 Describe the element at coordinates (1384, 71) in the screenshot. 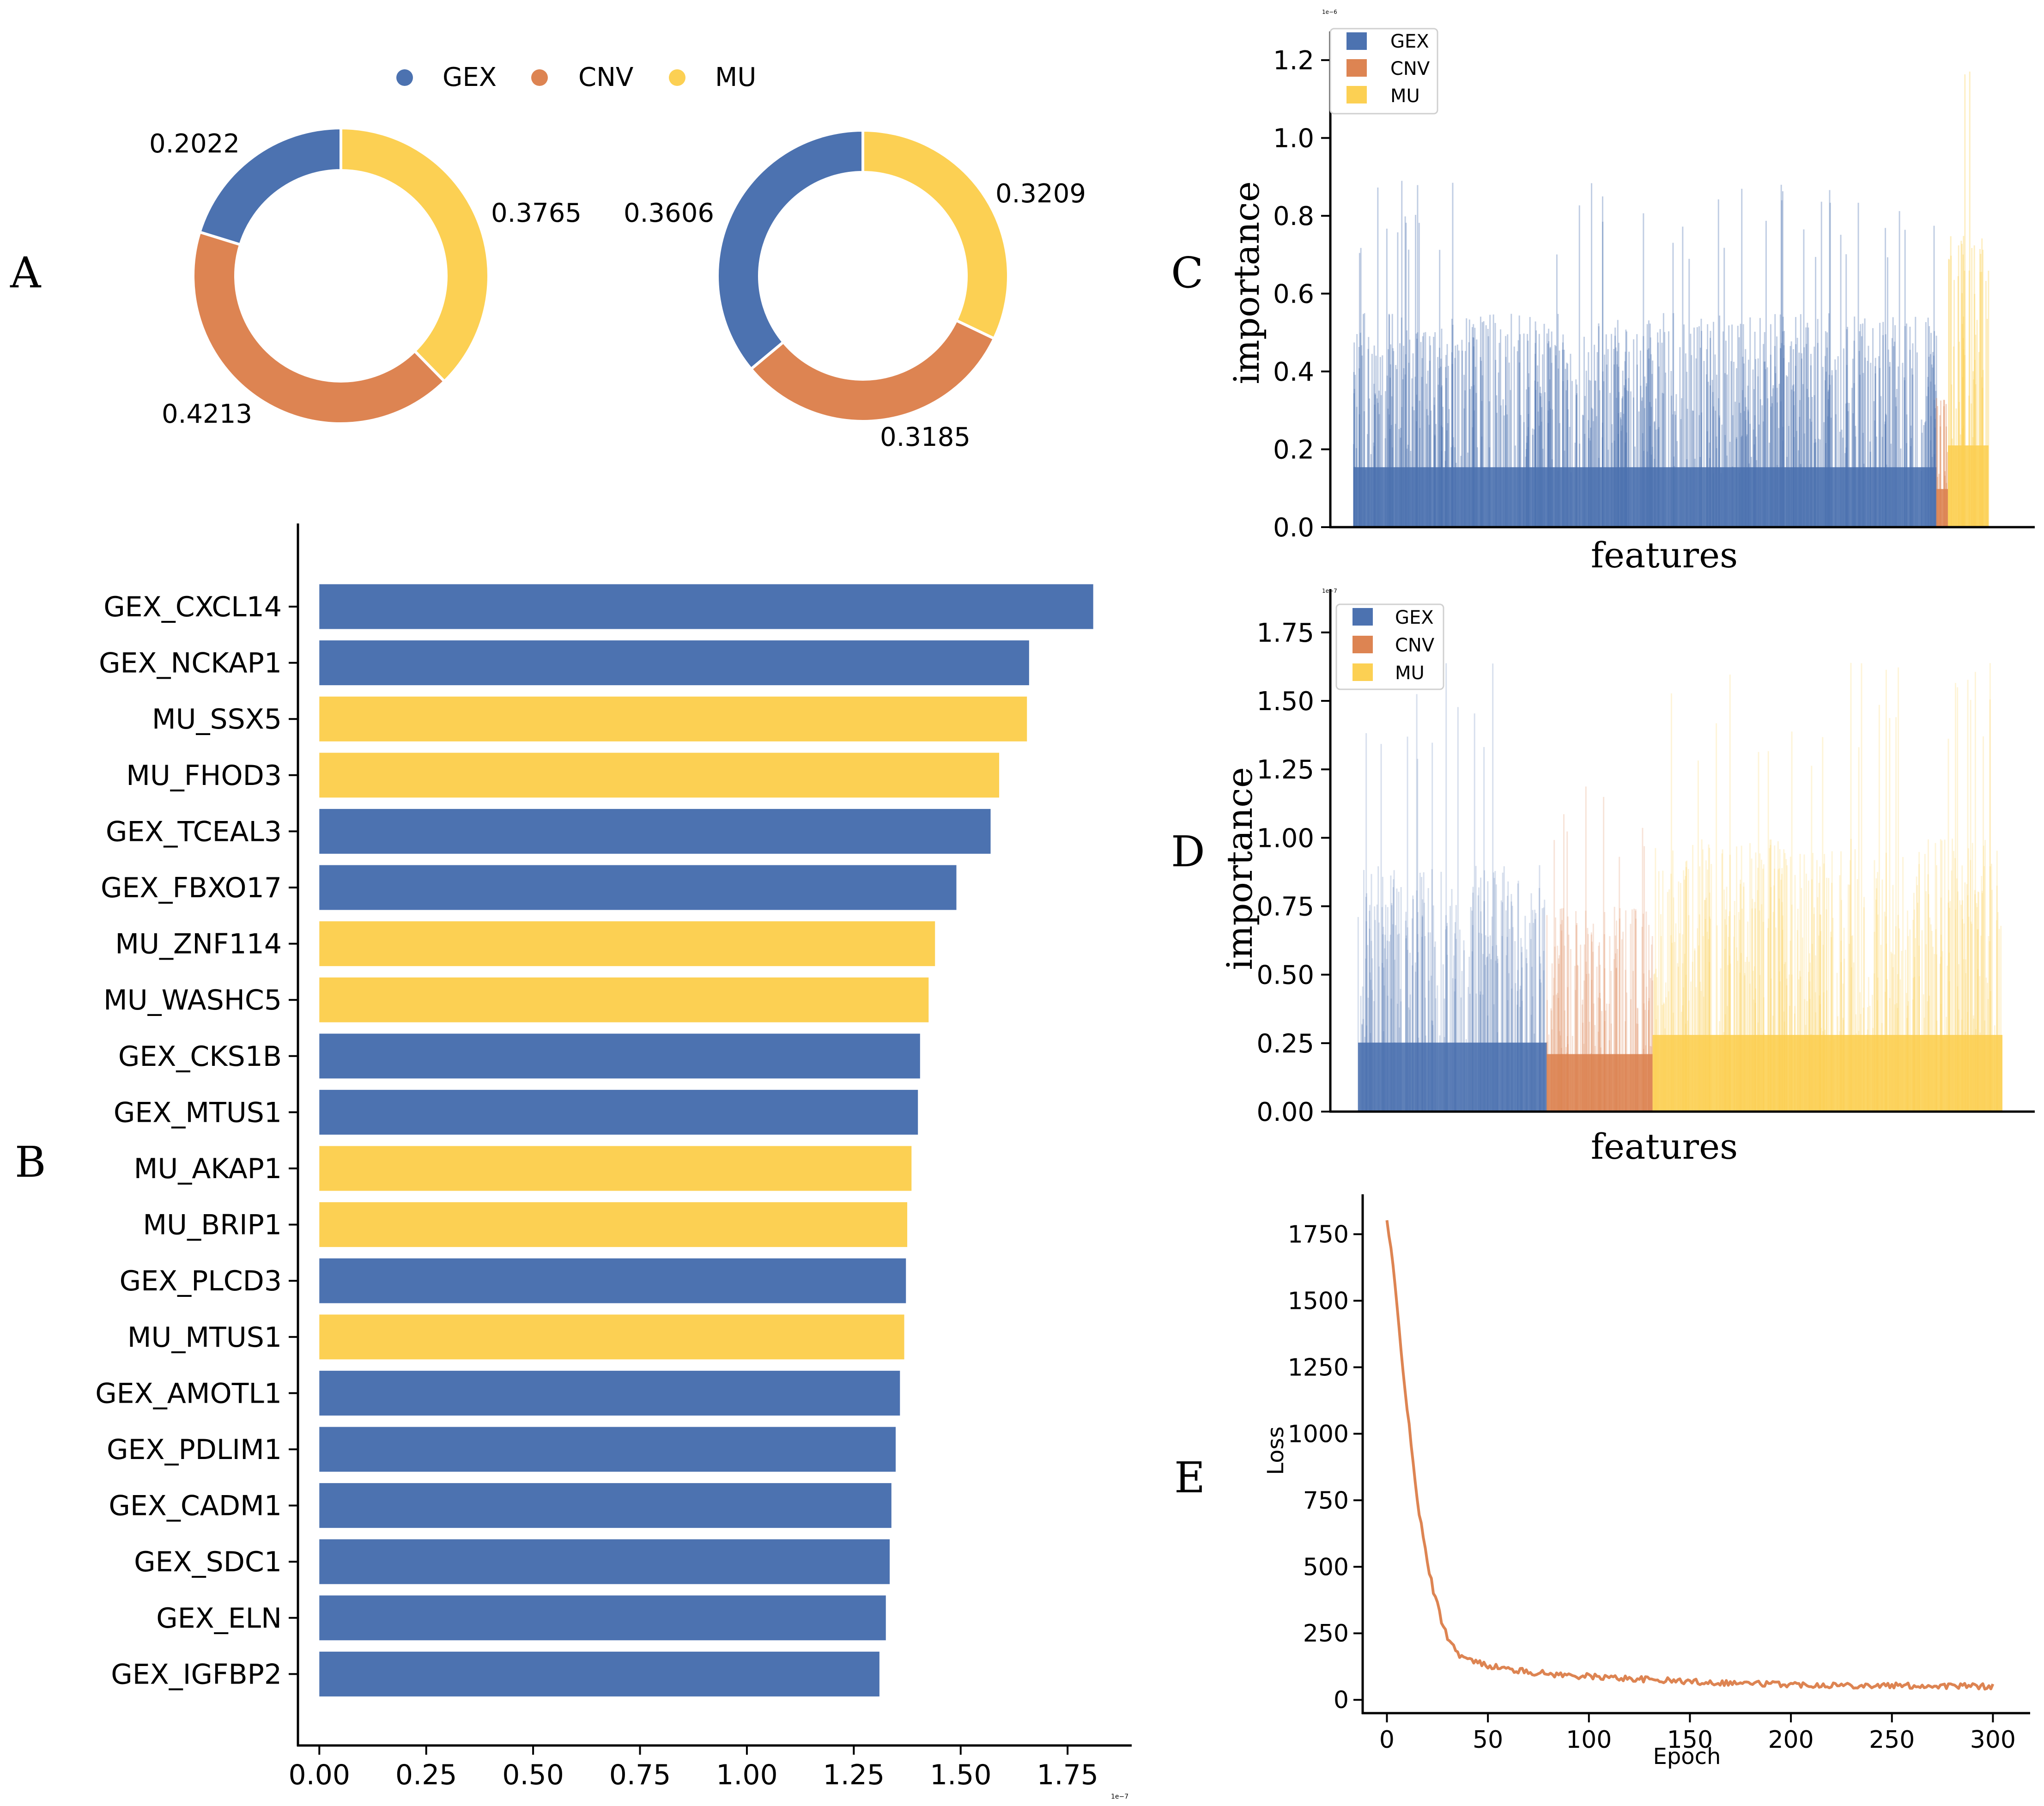

I see `legend-c: GEX CNV MU` at that location.